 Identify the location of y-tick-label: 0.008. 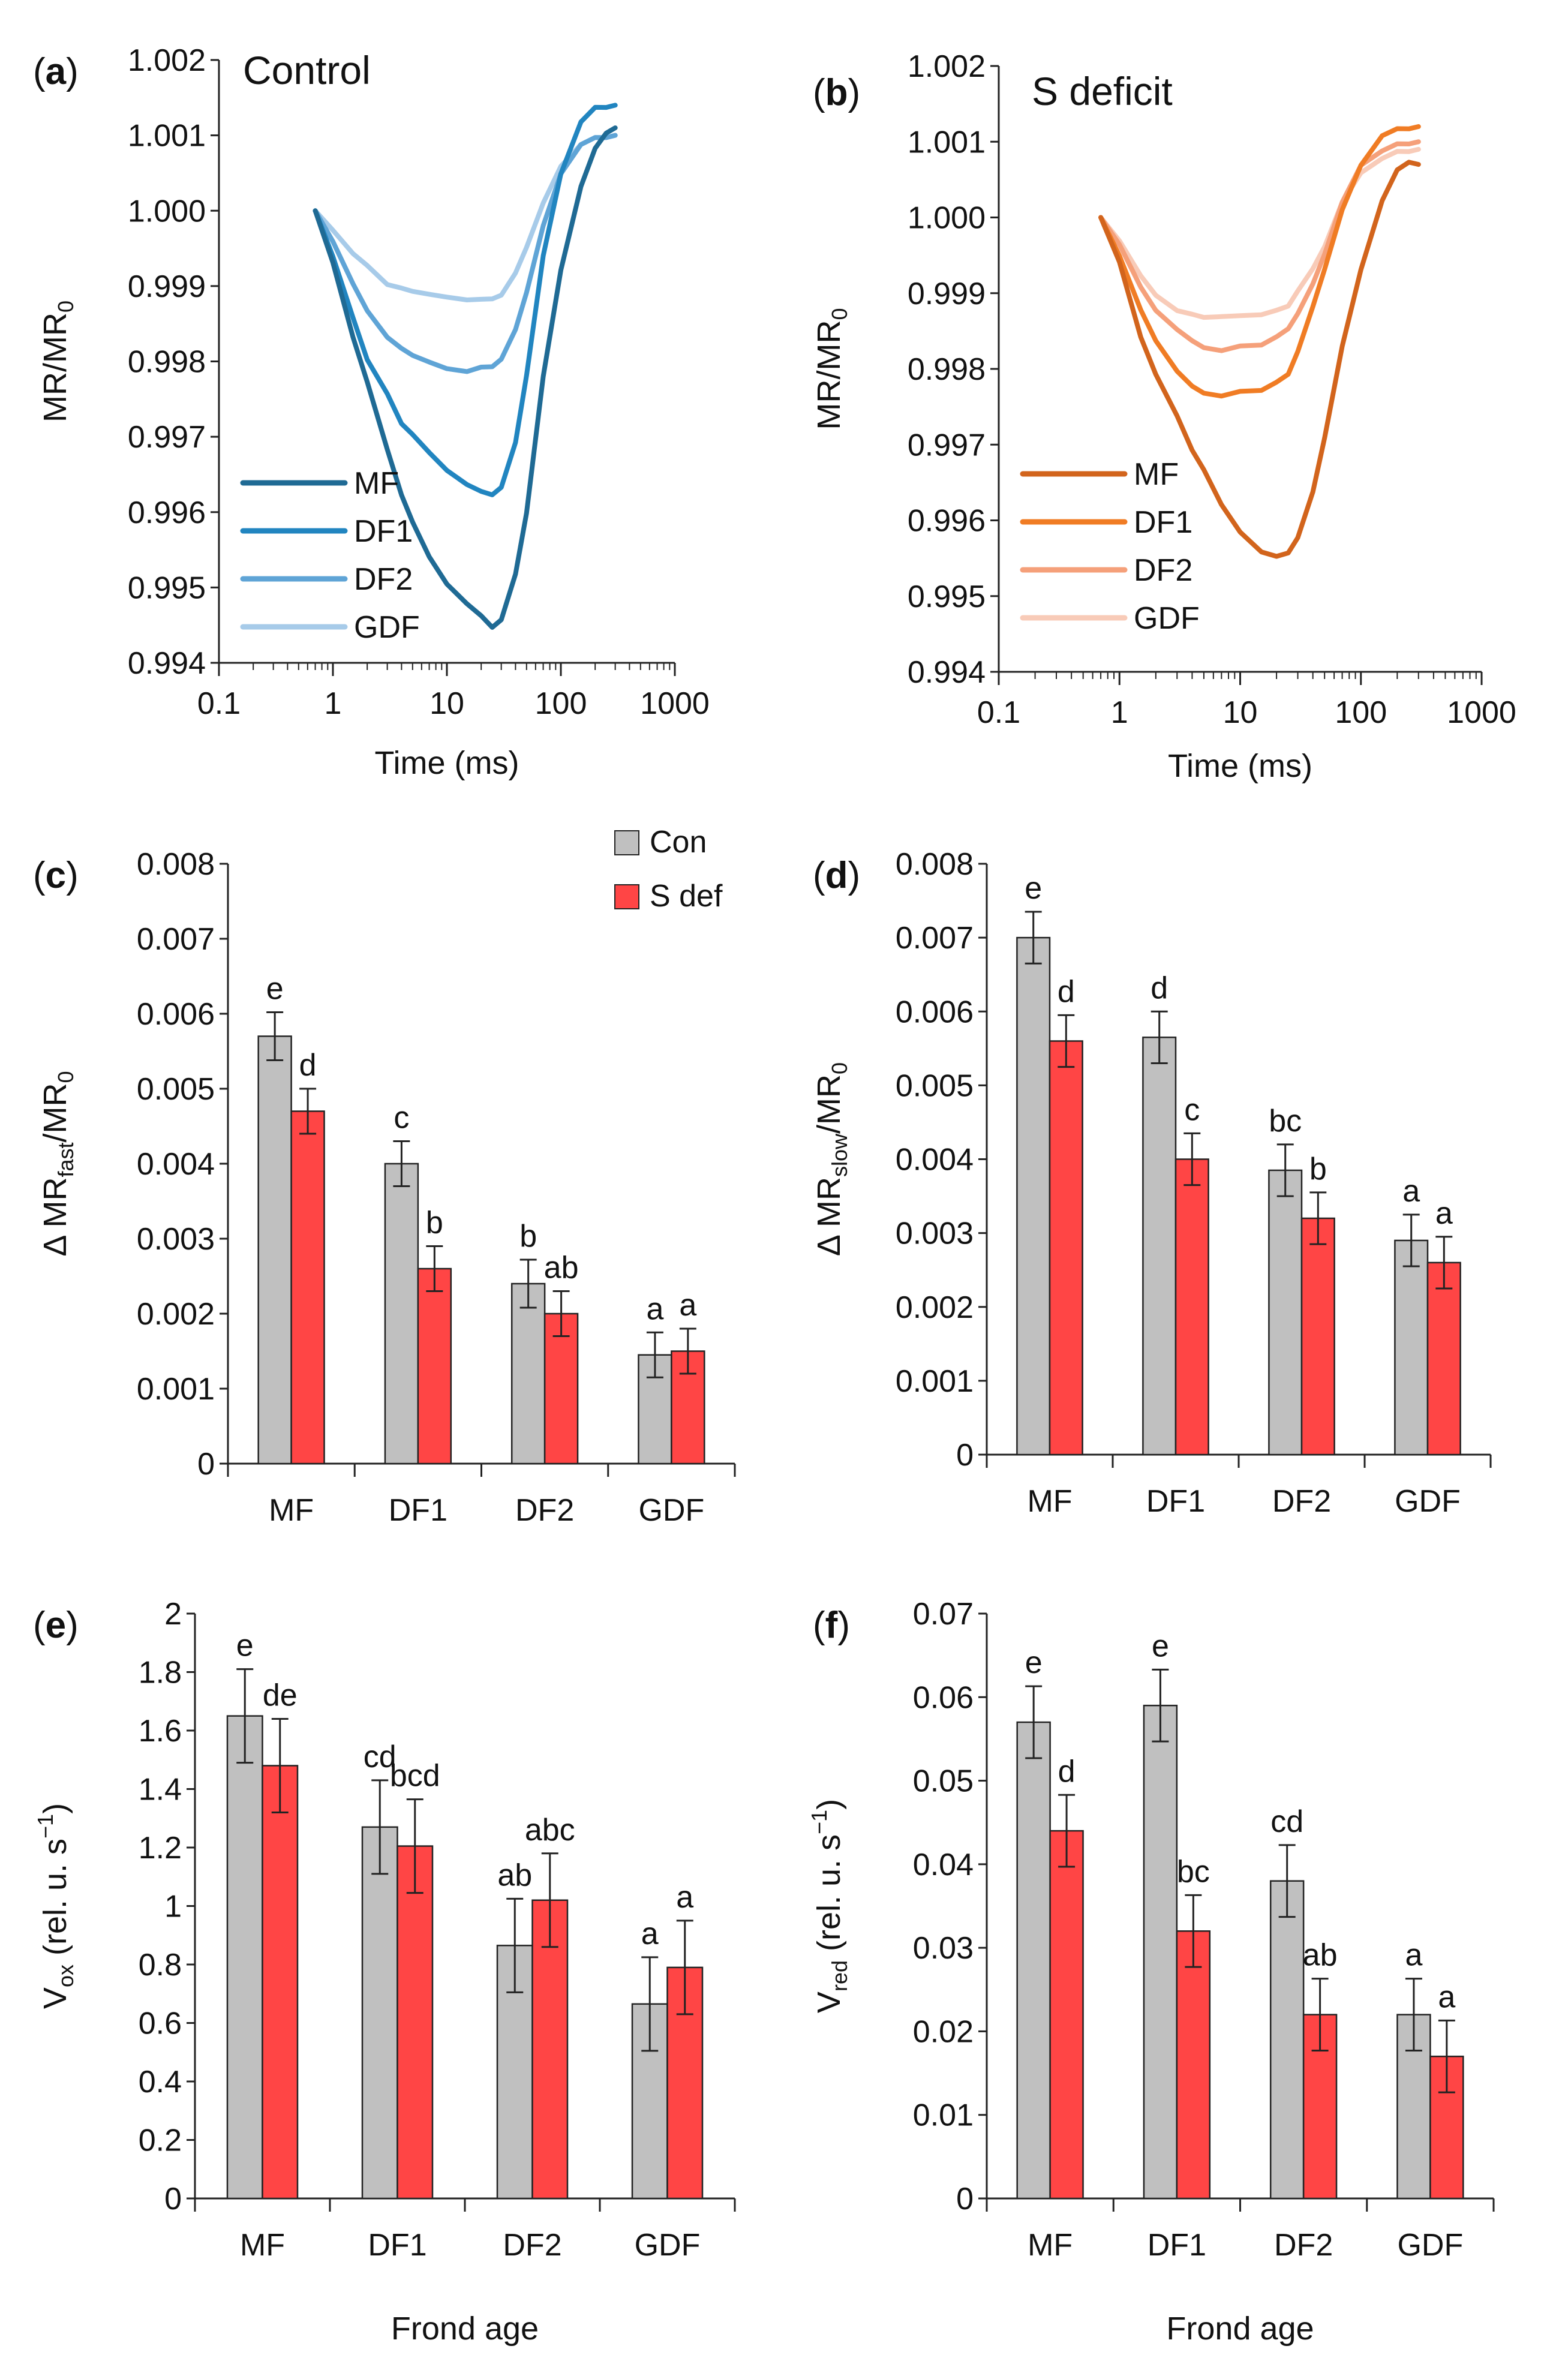
(935, 864).